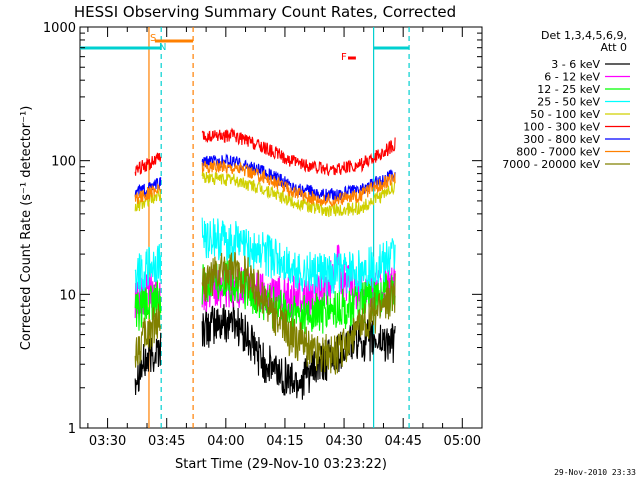  I want to click on legend-label: 7000 - 20000 keV, so click(551, 164).